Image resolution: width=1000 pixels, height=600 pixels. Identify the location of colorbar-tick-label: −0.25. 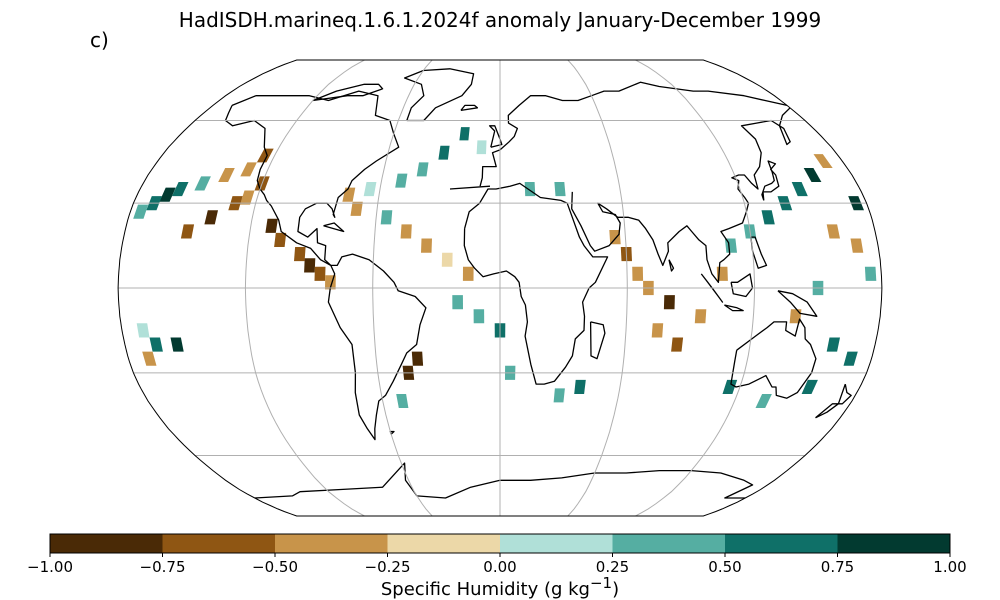
(387, 567).